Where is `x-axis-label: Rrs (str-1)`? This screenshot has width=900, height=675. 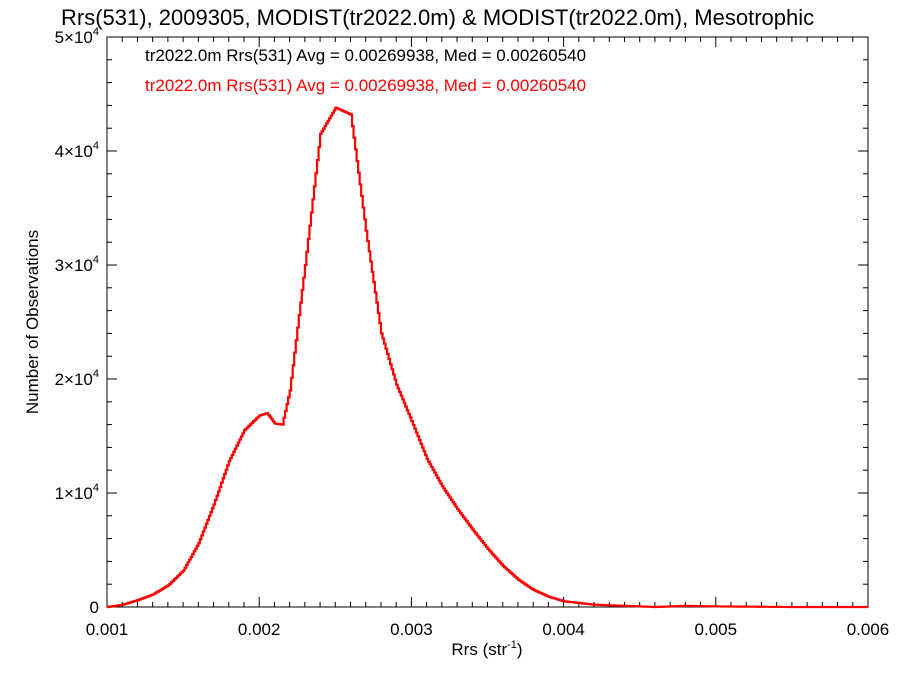
x-axis-label: Rrs (str-1) is located at coordinates (486, 649).